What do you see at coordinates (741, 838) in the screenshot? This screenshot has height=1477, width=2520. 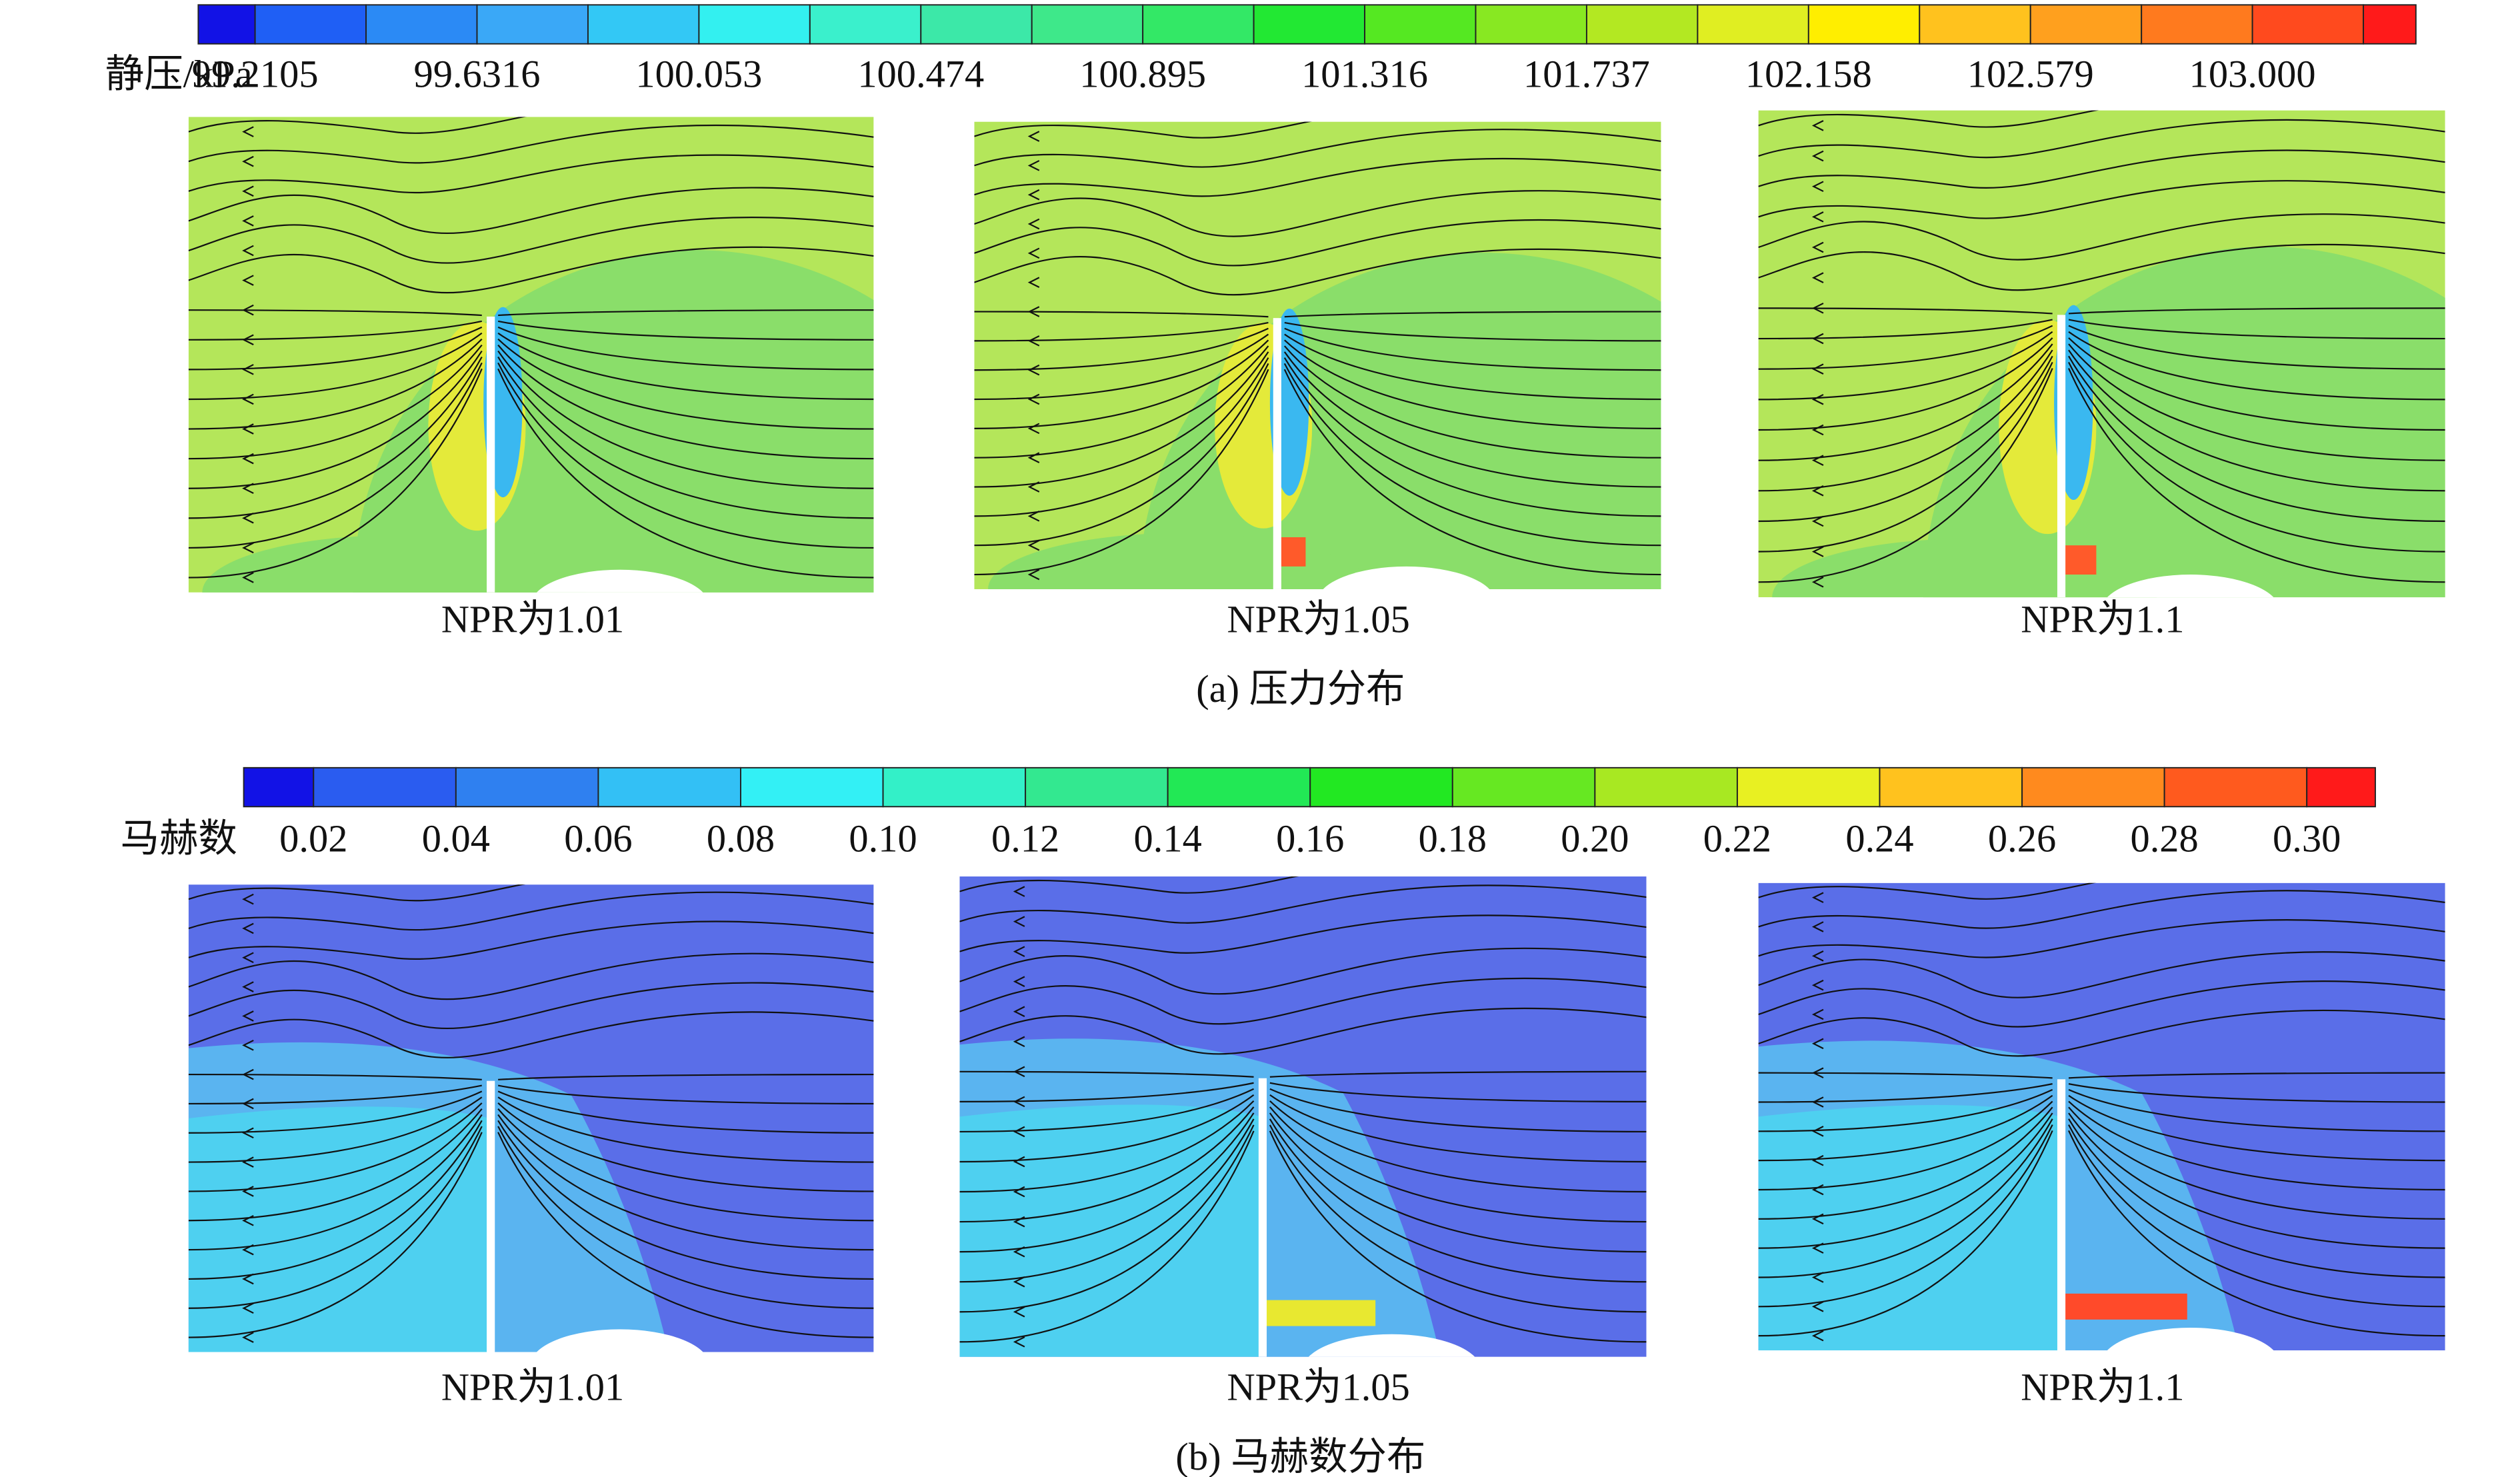 I see `colorbar-tick-label: 0.08` at bounding box center [741, 838].